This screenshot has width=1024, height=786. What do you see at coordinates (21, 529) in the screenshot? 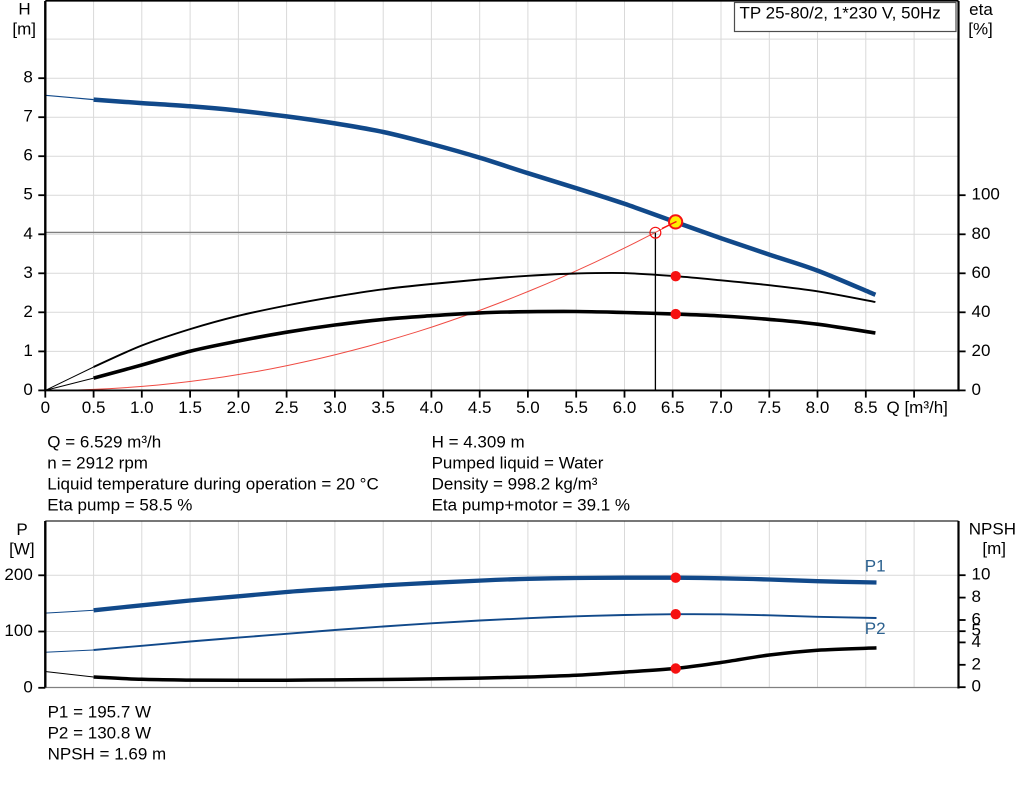
I see `svg-text: P` at bounding box center [21, 529].